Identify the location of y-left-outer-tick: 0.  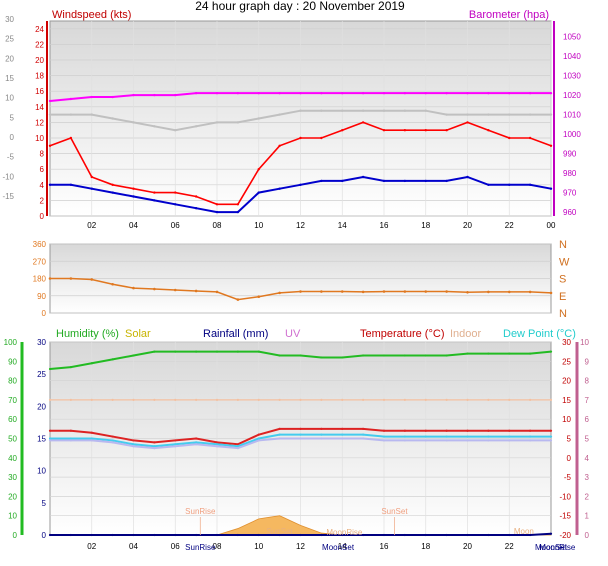
(12, 137).